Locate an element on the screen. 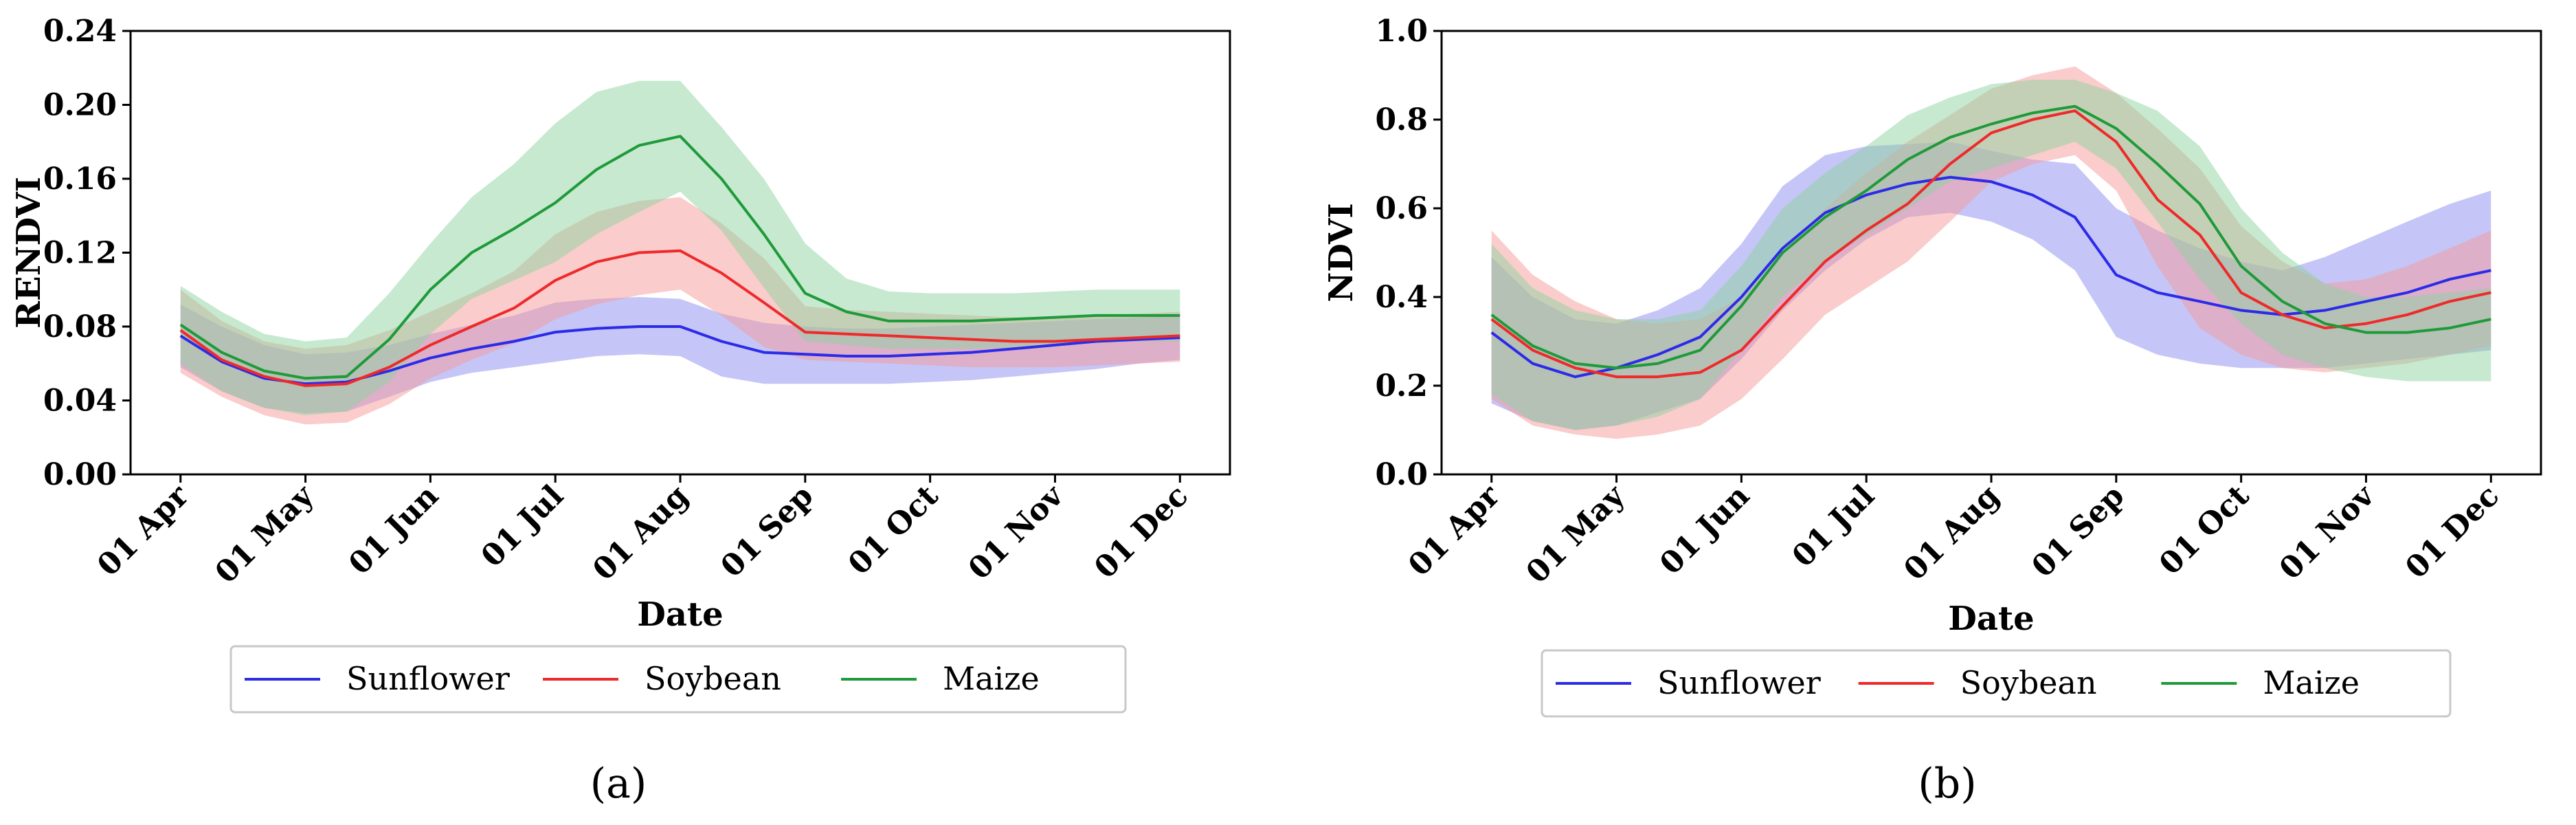 This screenshot has height=825, width=2576. panel-label-a: (a) is located at coordinates (618, 784).